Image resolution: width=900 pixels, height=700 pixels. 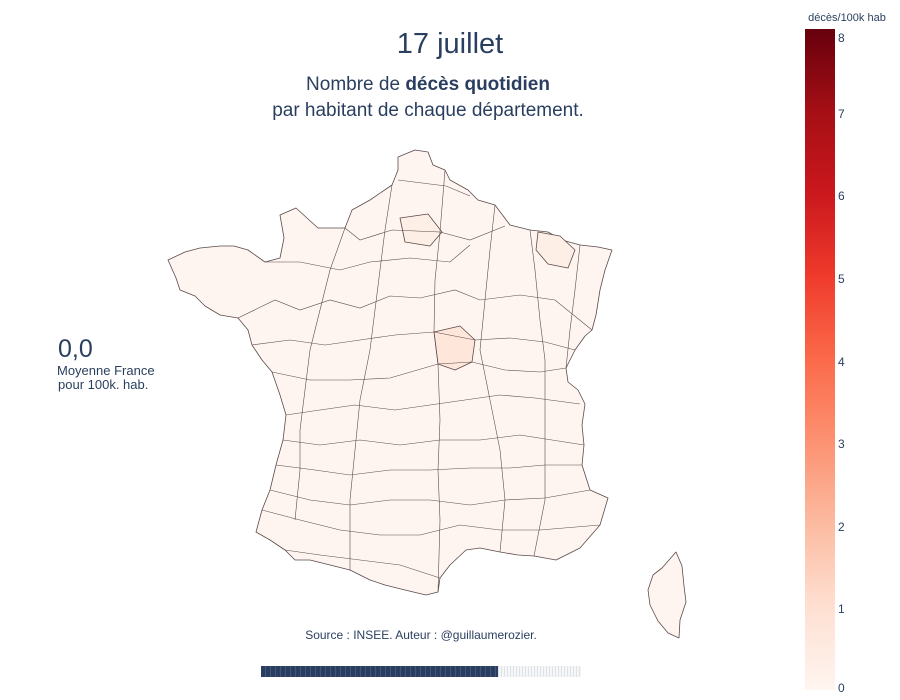 I want to click on page-title: 17 juillet, so click(x=450, y=44).